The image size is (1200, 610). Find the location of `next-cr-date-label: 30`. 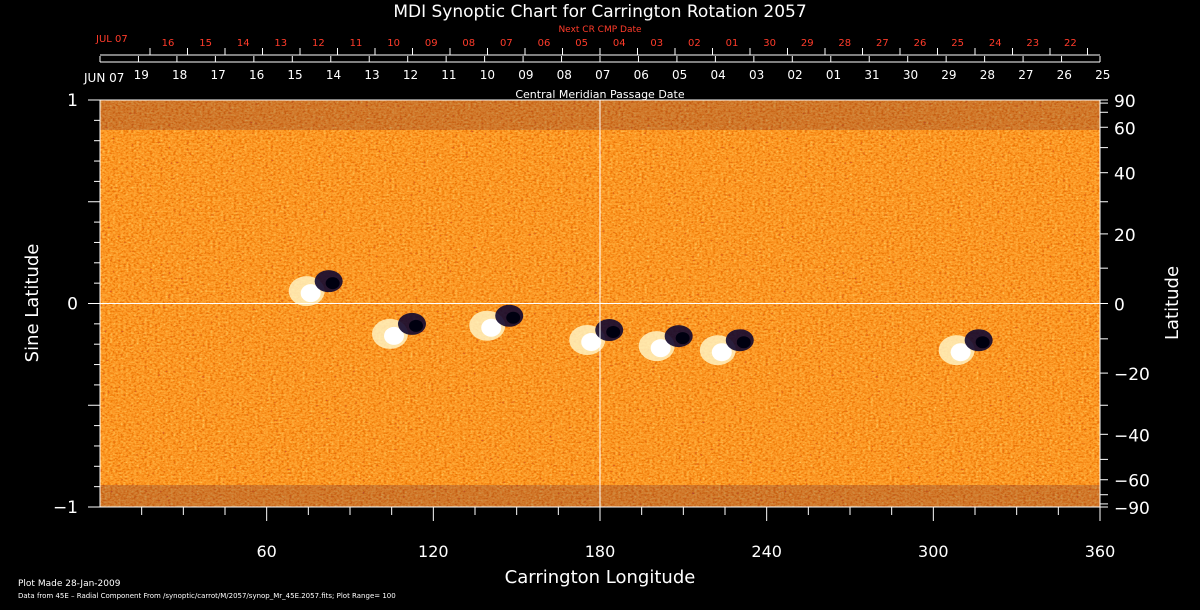

next-cr-date-label: 30 is located at coordinates (769, 43).